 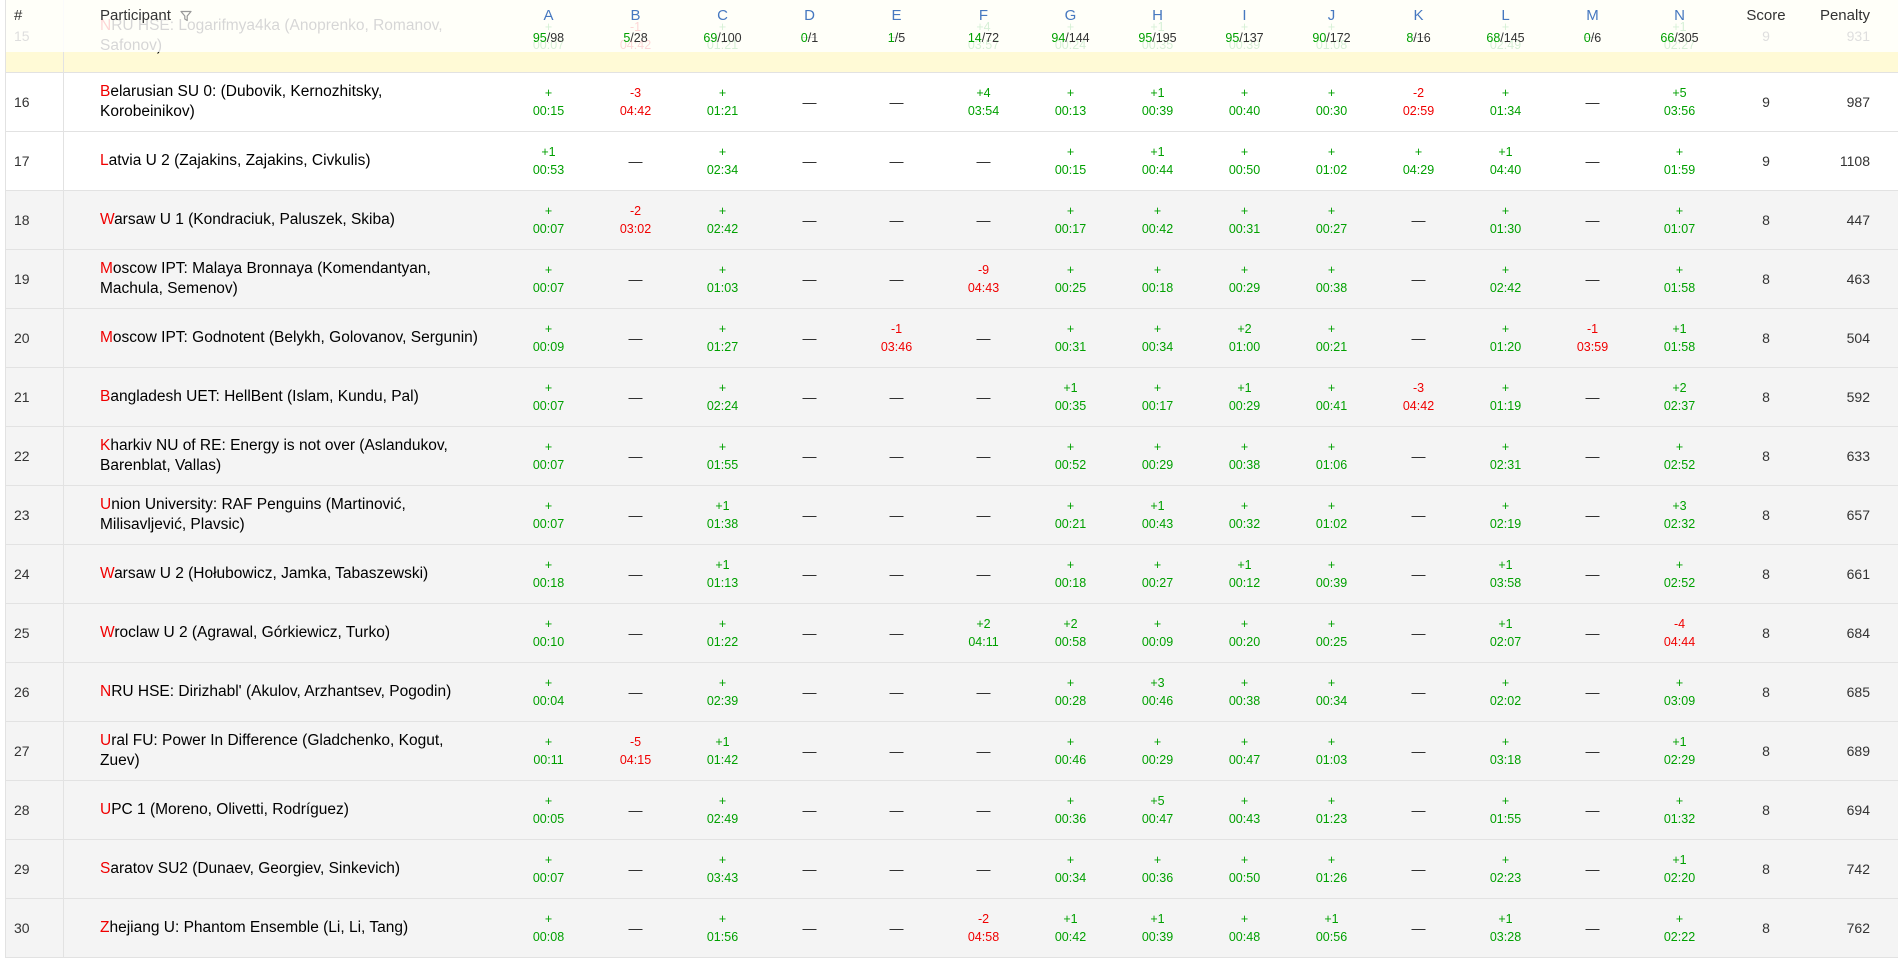 I want to click on problem-cell: +01:23, so click(x=1331, y=810).